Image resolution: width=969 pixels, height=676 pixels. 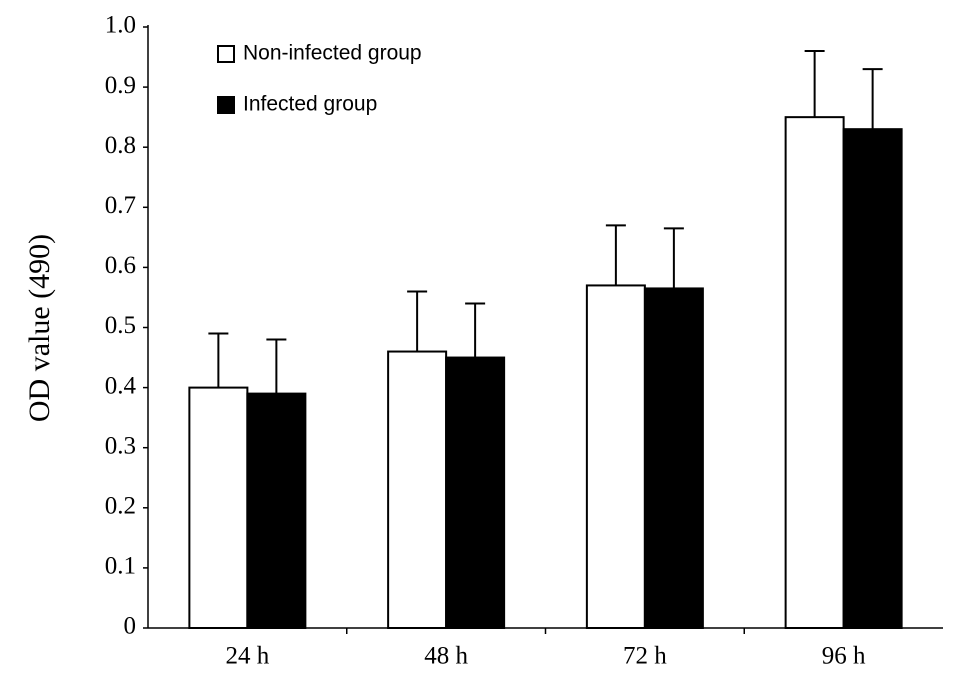 I want to click on legend-label: Non-infected group, so click(x=332, y=53).